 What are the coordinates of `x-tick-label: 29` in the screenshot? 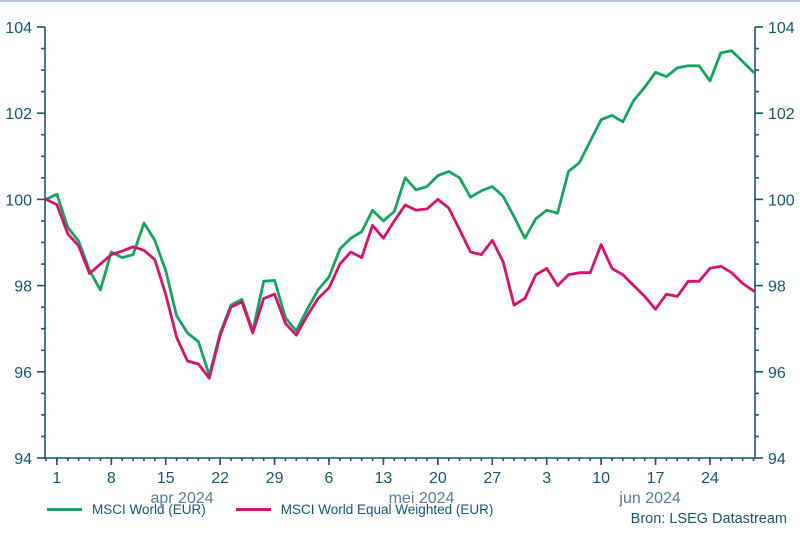 It's located at (275, 478).